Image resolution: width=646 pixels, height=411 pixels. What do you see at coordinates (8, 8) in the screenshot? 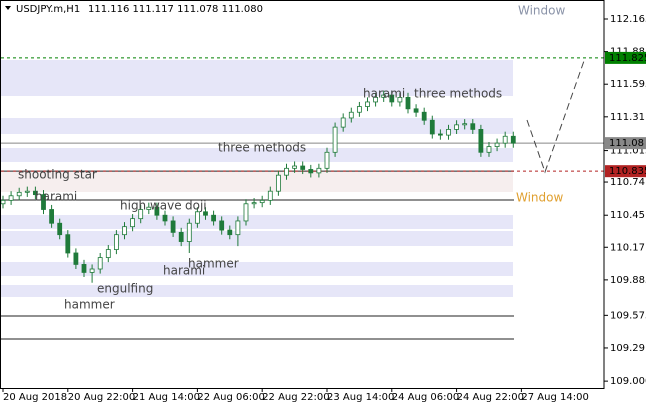
I see `header-icon` at bounding box center [8, 8].